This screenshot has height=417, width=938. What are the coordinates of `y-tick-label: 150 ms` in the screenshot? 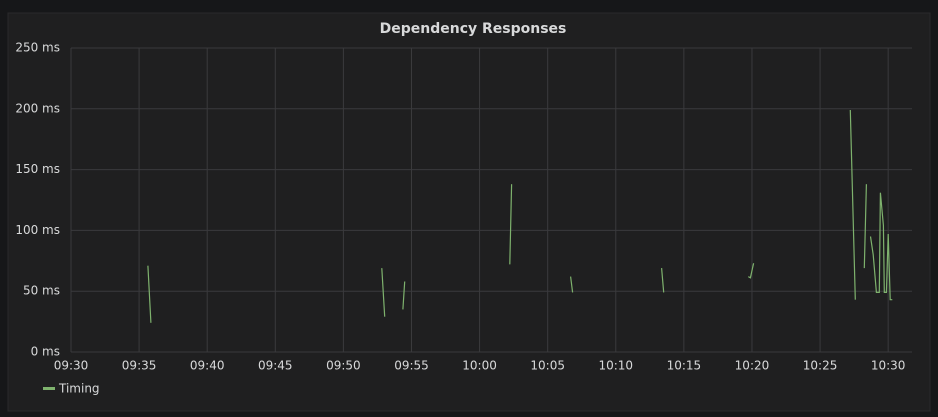 It's located at (37, 169).